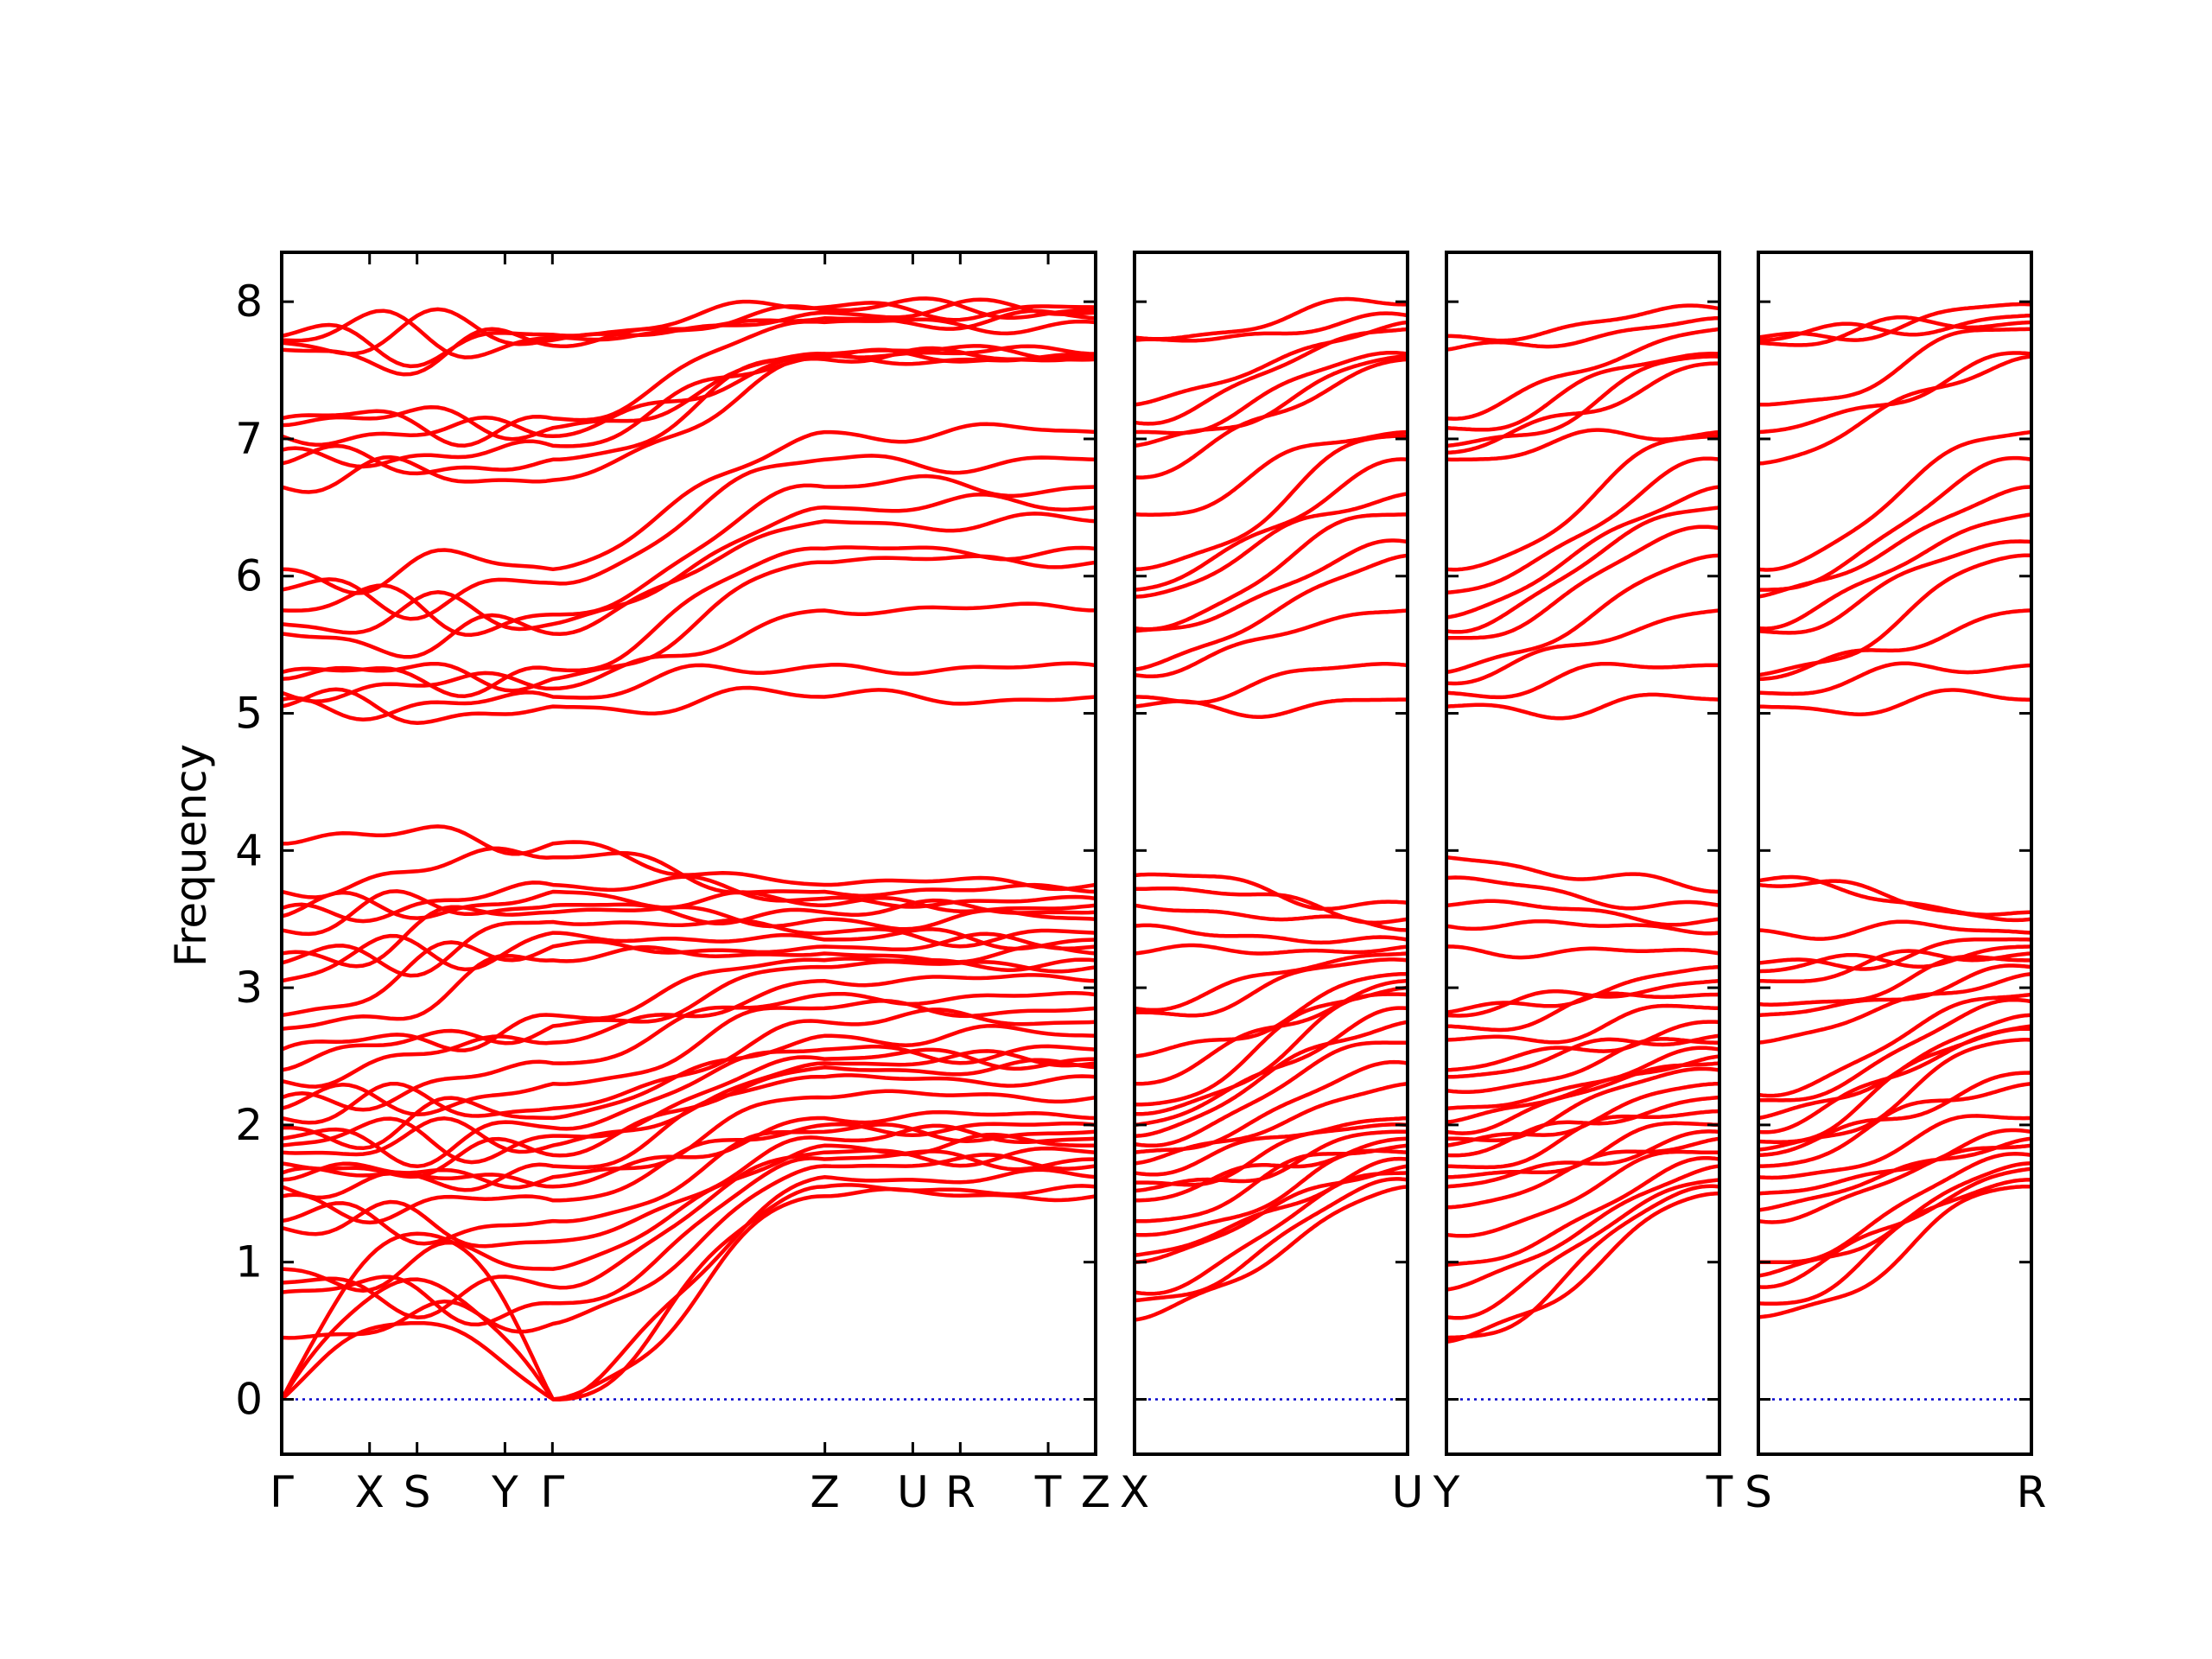 The image size is (2212, 1659). What do you see at coordinates (249, 1125) in the screenshot?
I see `y-tick-label: 2` at bounding box center [249, 1125].